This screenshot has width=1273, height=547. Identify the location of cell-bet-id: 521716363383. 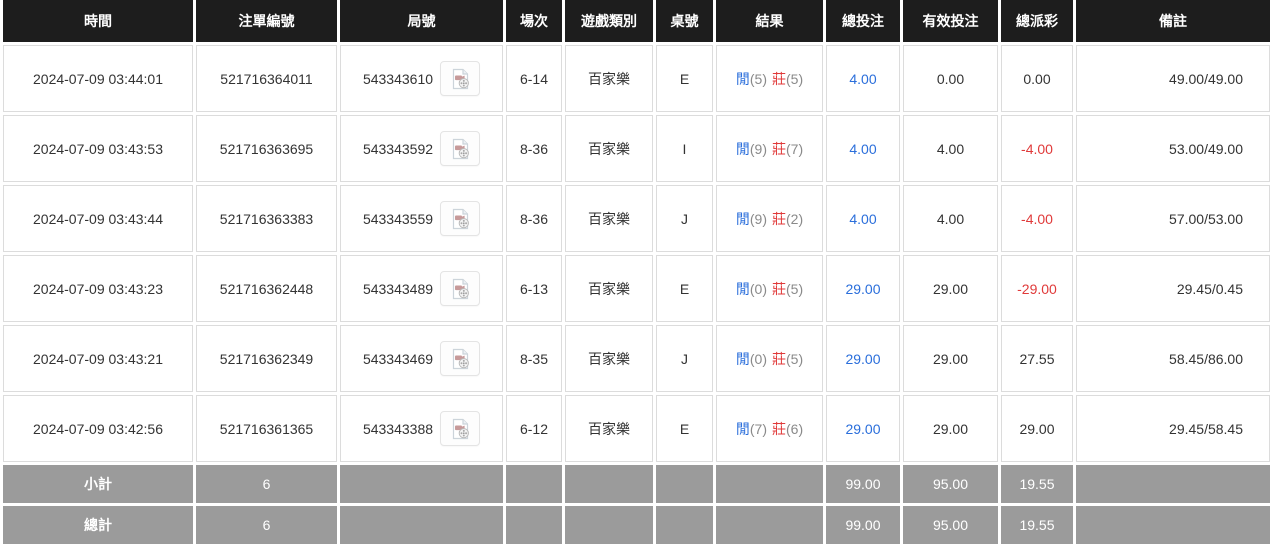
(266, 218).